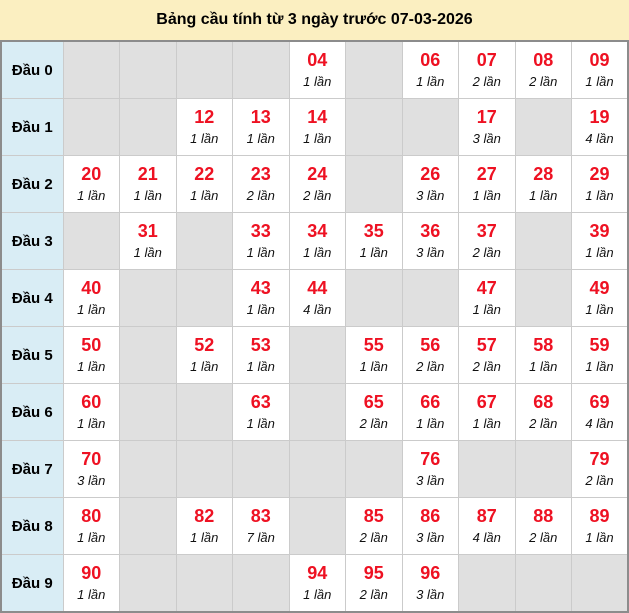  Describe the element at coordinates (260, 516) in the screenshot. I see `cell-number: 83` at that location.